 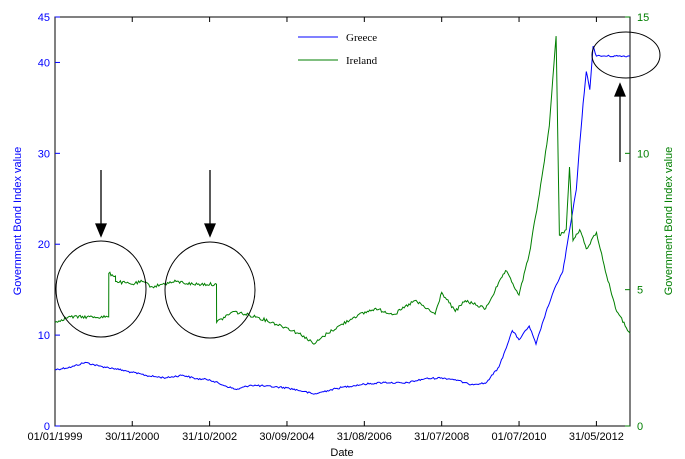 What do you see at coordinates (643, 154) in the screenshot?
I see `y-right-tick-label: 10` at bounding box center [643, 154].